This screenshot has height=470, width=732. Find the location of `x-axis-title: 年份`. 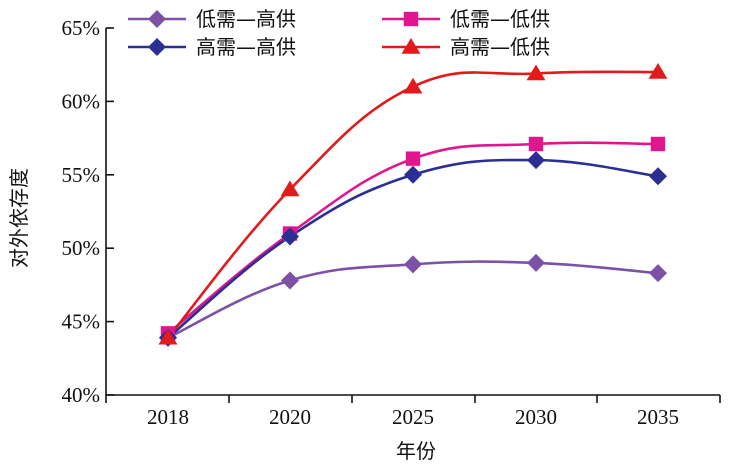

x-axis-title: 年份 is located at coordinates (416, 451).